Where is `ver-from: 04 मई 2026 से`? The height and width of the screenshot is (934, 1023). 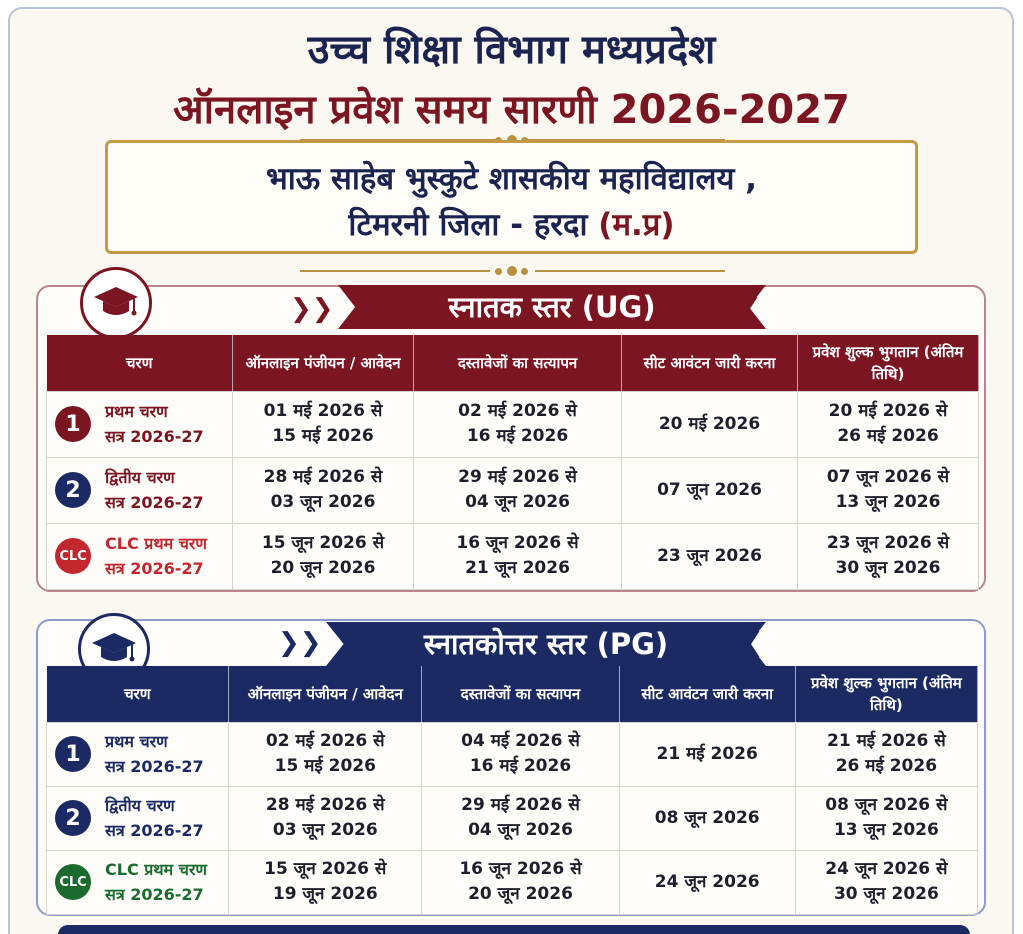
ver-from: 04 मई 2026 से is located at coordinates (520, 741).